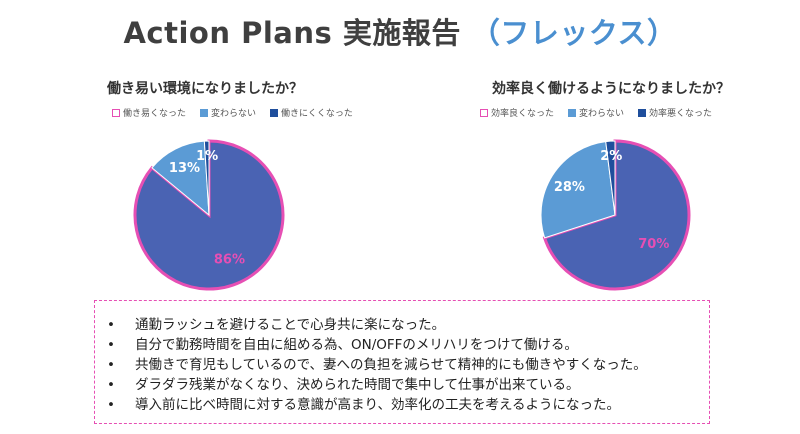  Describe the element at coordinates (205, 89) in the screenshot. I see `chart-title: 働き易い環境になりましたか？` at that location.